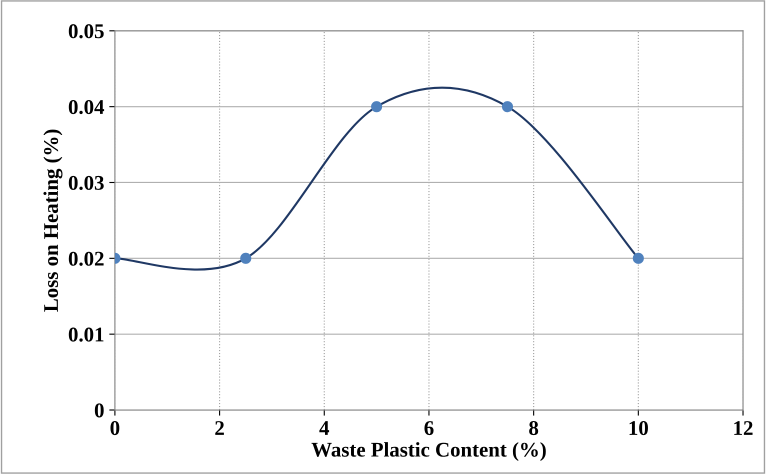 The height and width of the screenshot is (474, 766). What do you see at coordinates (52, 221) in the screenshot?
I see `y-axis-title: Loss on Heating (%)` at bounding box center [52, 221].